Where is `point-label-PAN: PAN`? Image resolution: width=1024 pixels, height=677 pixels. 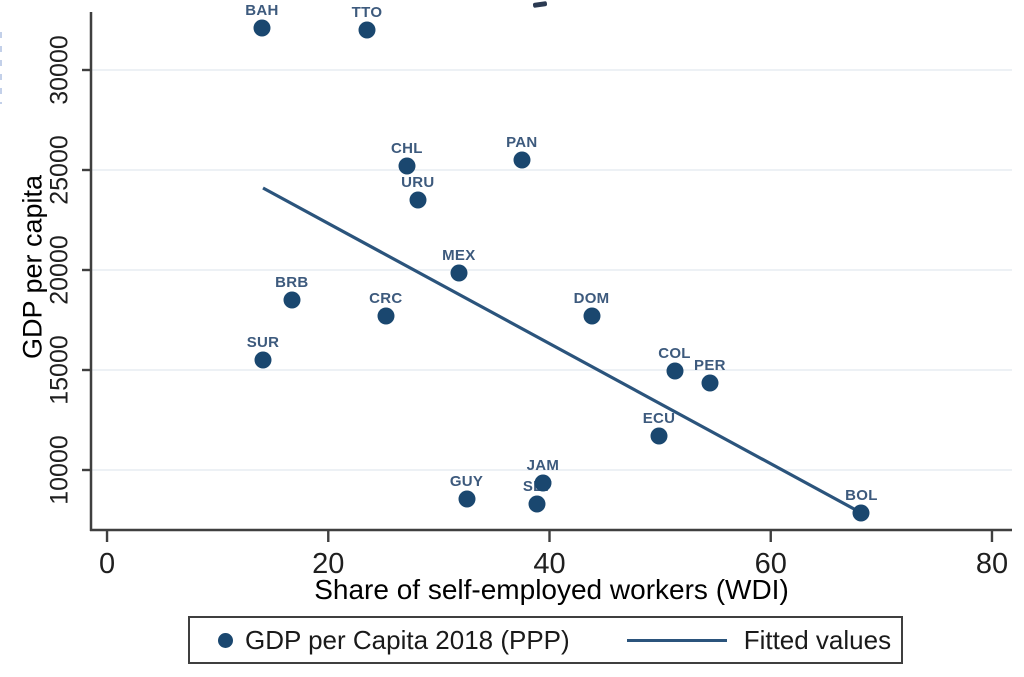 point-label-PAN: PAN is located at coordinates (522, 142).